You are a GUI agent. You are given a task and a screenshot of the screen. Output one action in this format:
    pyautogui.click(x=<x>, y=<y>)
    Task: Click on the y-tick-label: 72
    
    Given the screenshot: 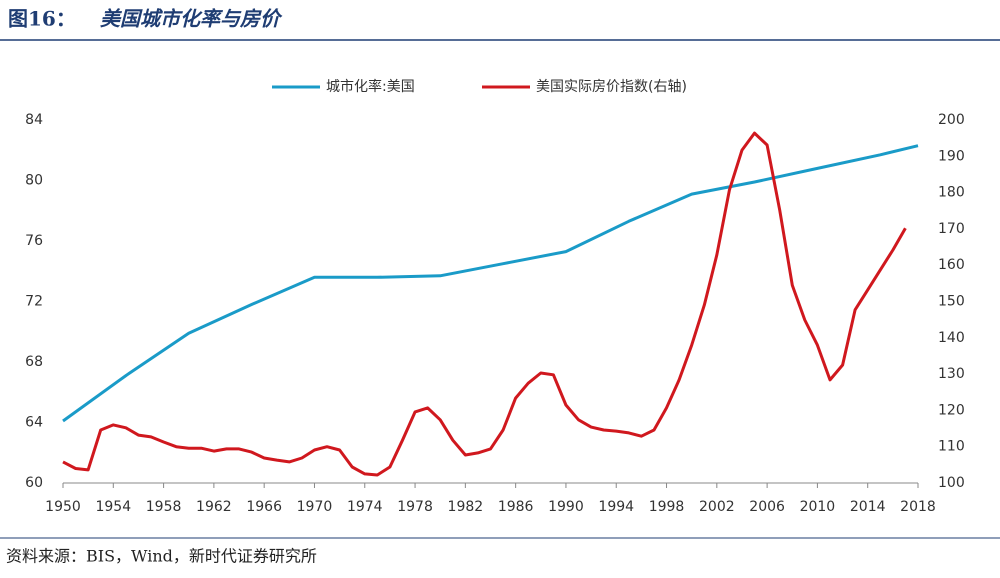 What is the action you would take?
    pyautogui.click(x=34, y=302)
    